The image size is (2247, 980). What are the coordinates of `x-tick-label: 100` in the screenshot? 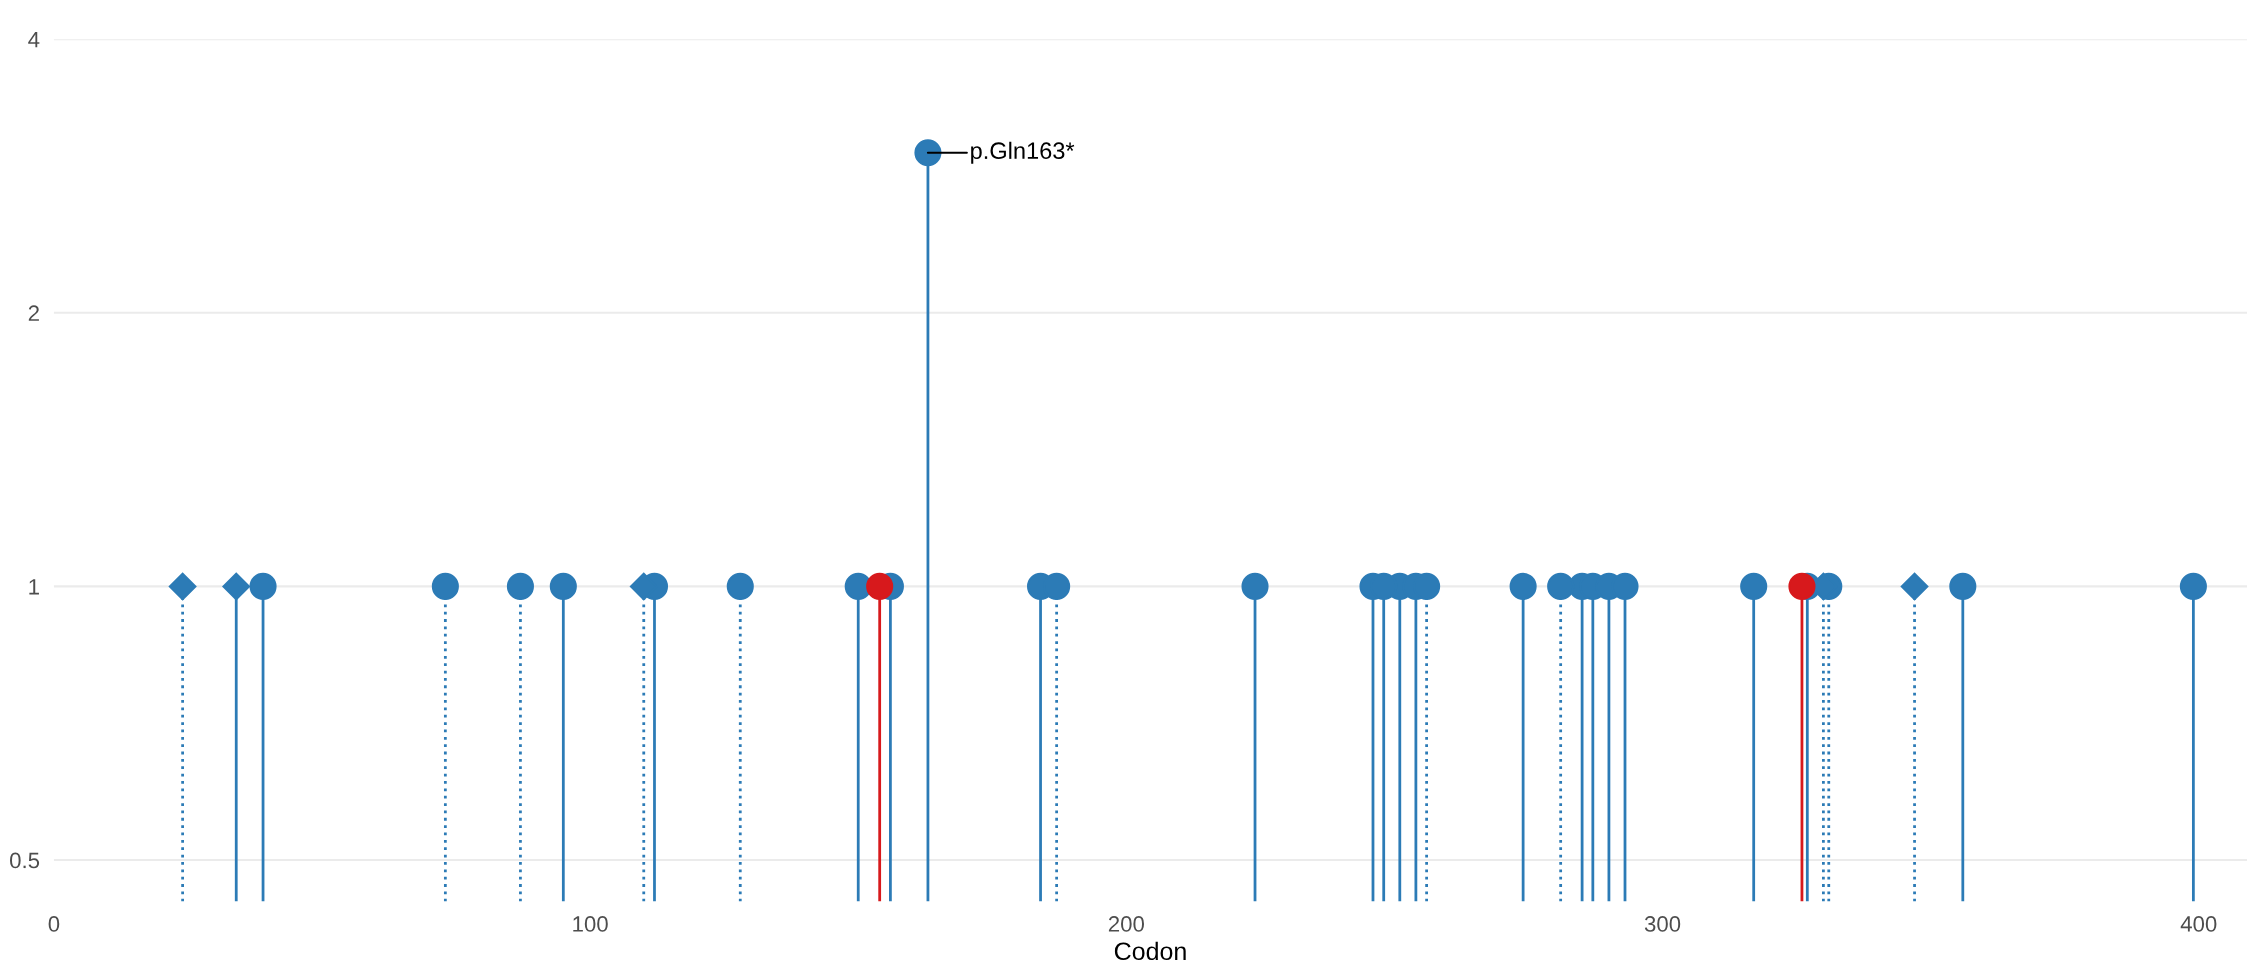 It's located at (590, 924).